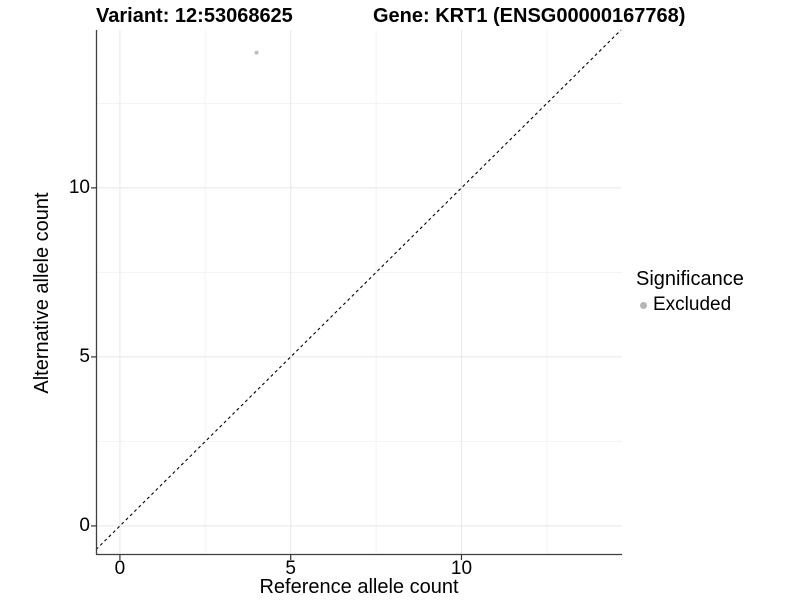 The height and width of the screenshot is (600, 800). What do you see at coordinates (643, 305) in the screenshot?
I see `legend-key-dot-icon` at bounding box center [643, 305].